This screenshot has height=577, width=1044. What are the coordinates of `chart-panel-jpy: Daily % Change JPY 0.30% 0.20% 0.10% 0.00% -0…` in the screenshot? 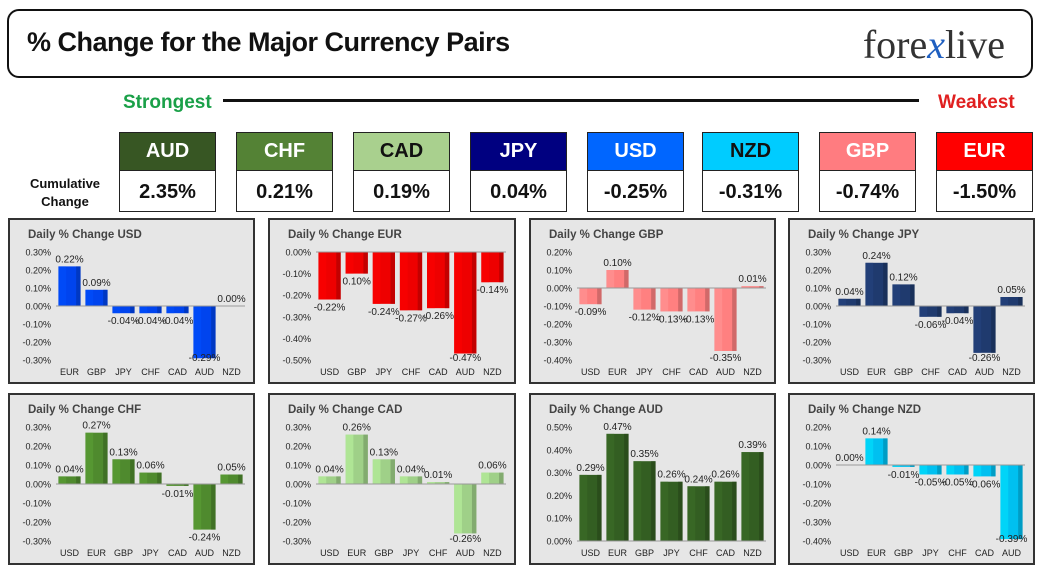 It's located at (911, 301).